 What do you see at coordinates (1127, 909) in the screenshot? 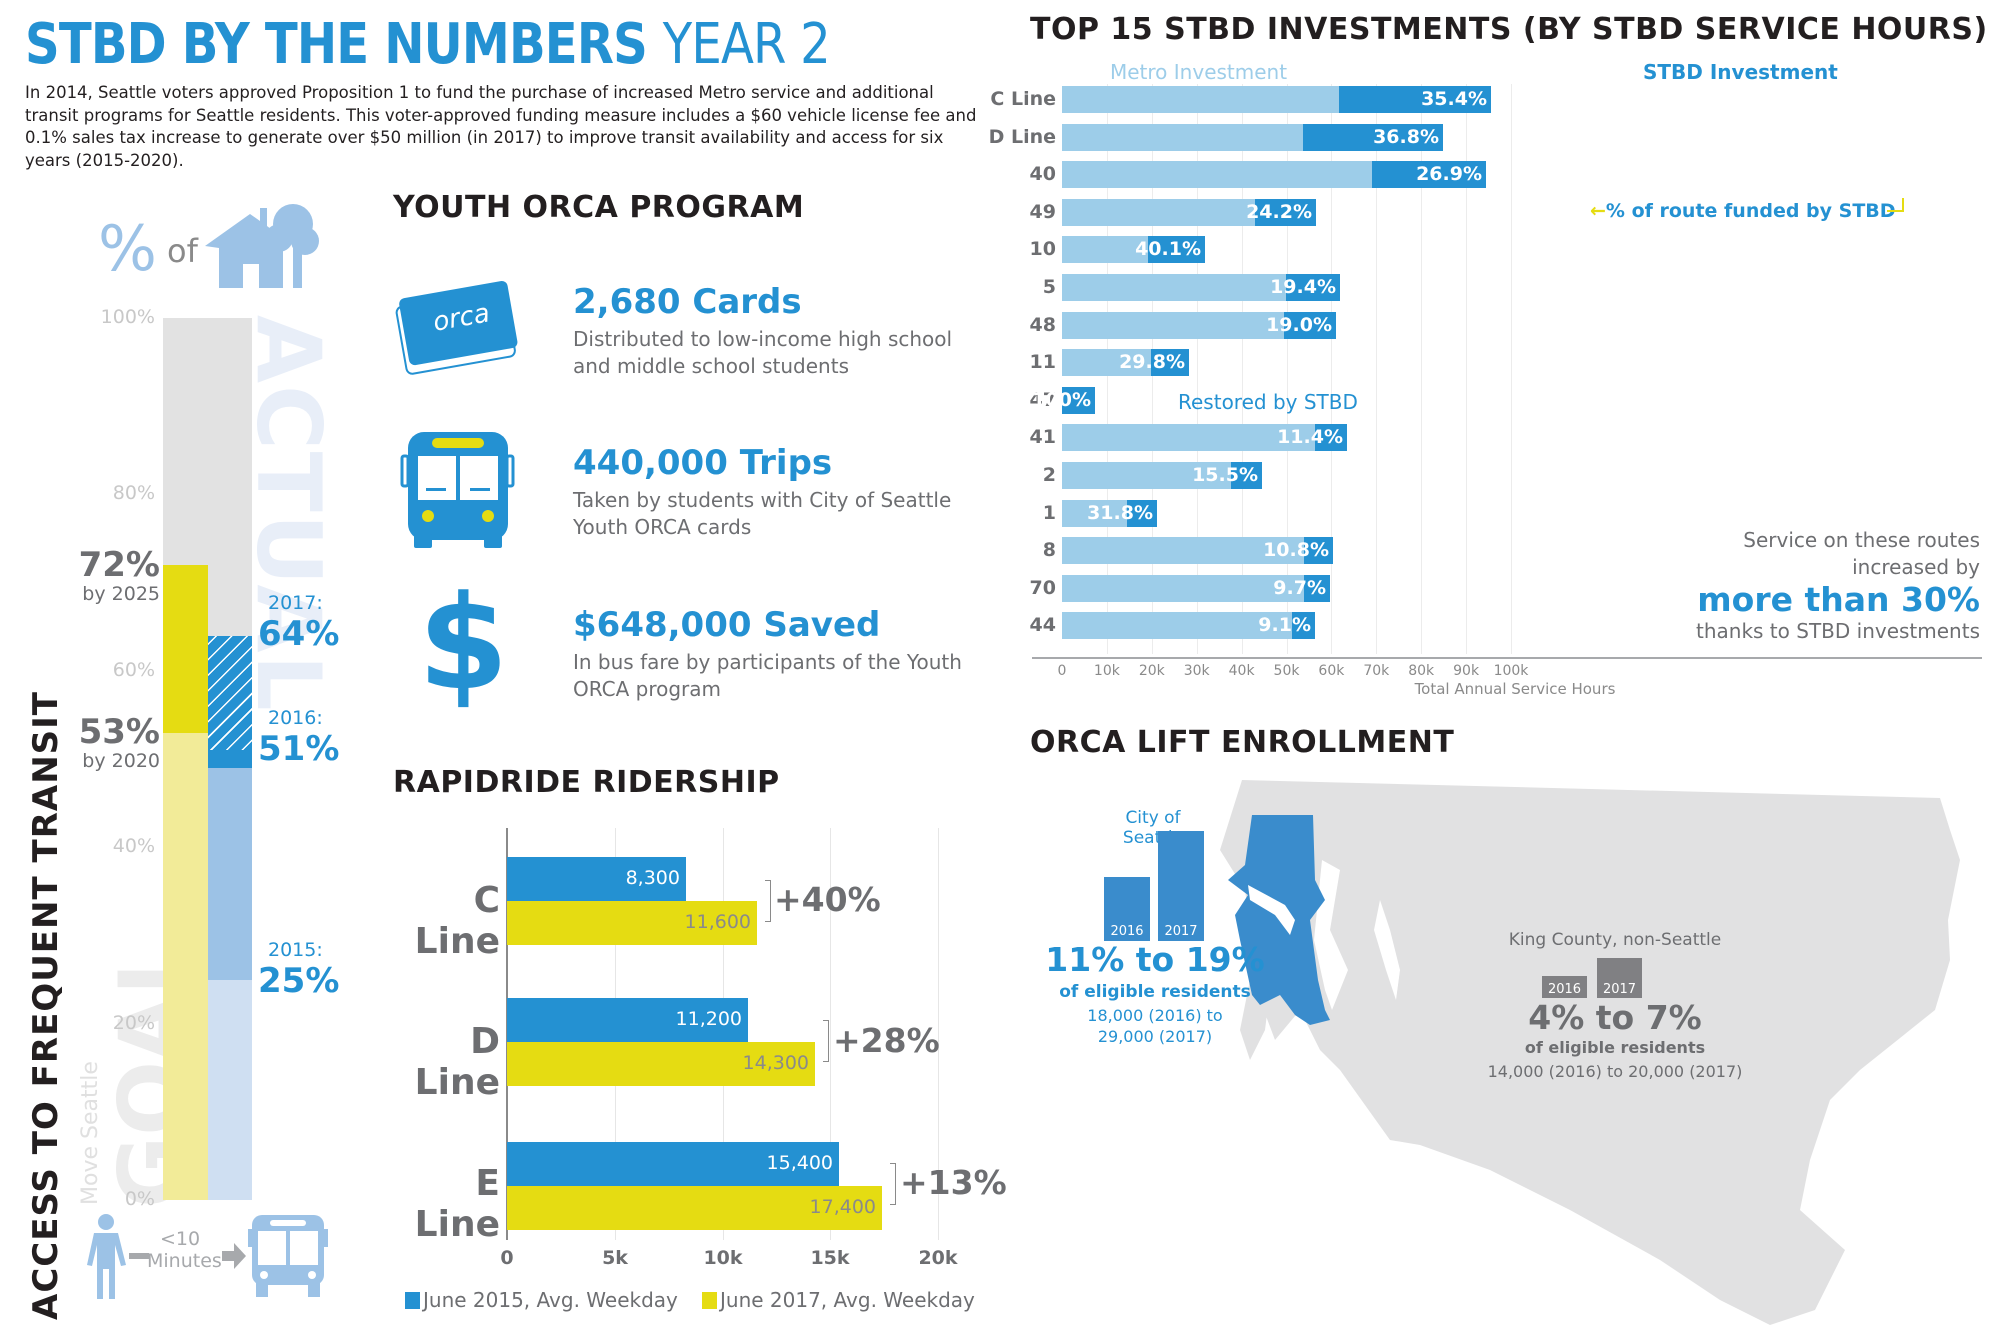
I see `seattle-bar-2016: 2016` at bounding box center [1127, 909].